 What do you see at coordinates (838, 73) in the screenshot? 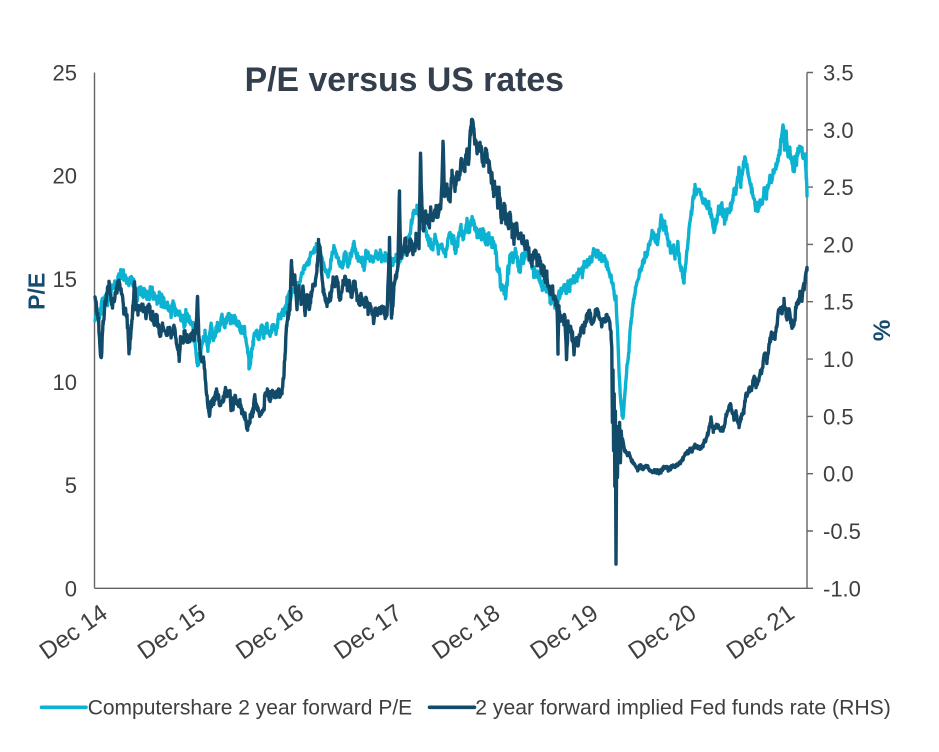
I see `svg-text: 3.5` at bounding box center [838, 73].